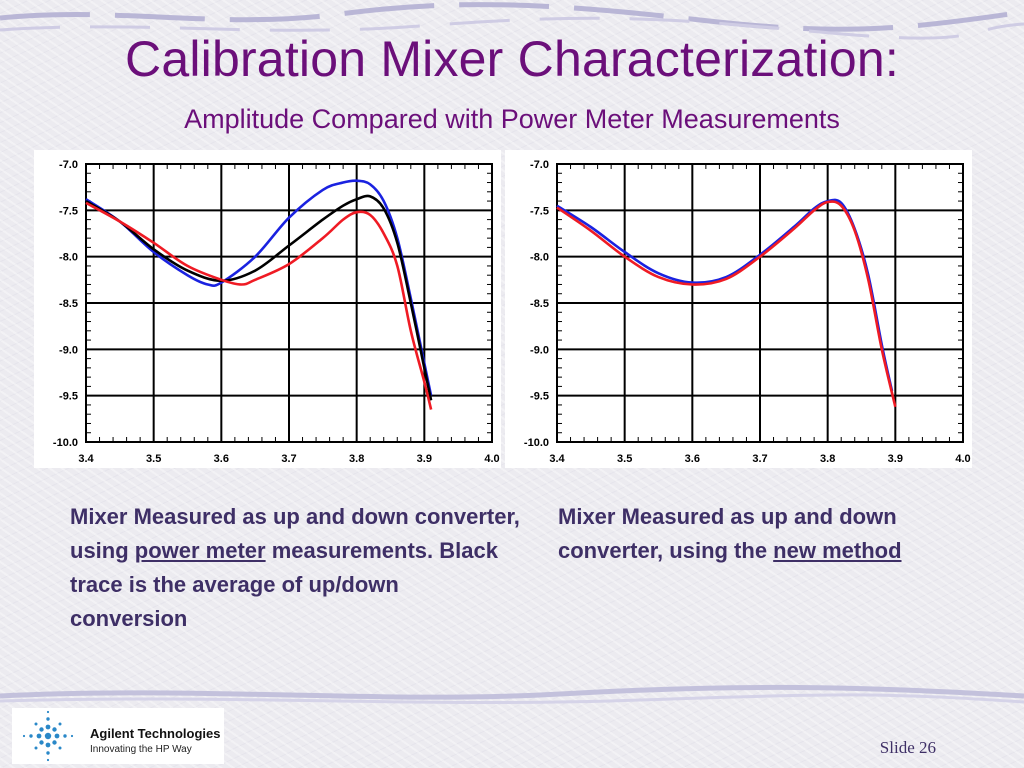 This screenshot has width=1024, height=768. Describe the element at coordinates (837, 550) in the screenshot. I see `caption-right-link: new method` at that location.